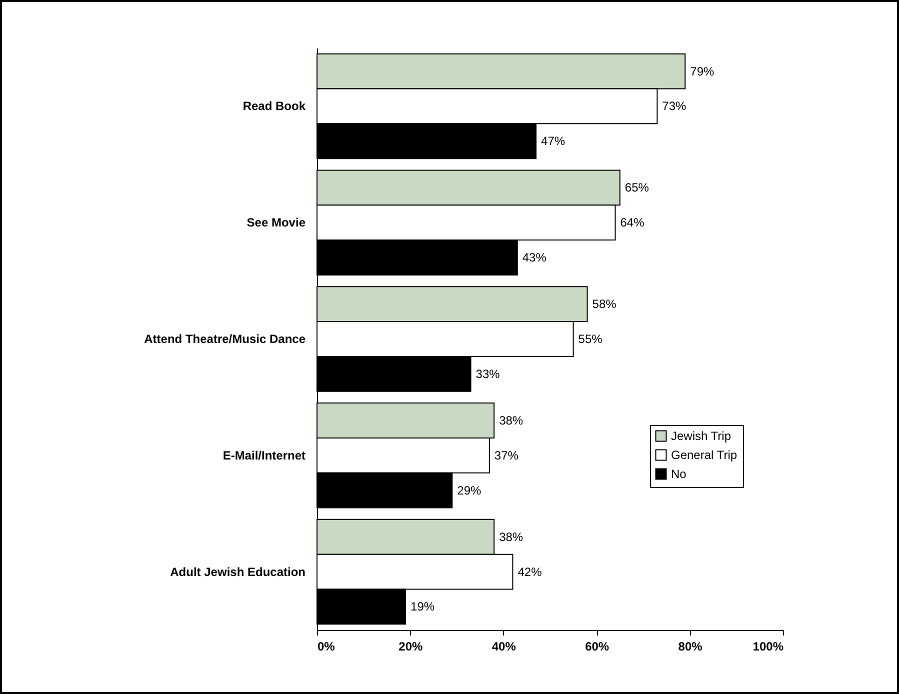  What do you see at coordinates (274, 106) in the screenshot?
I see `y-tick-label: Read Book` at bounding box center [274, 106].